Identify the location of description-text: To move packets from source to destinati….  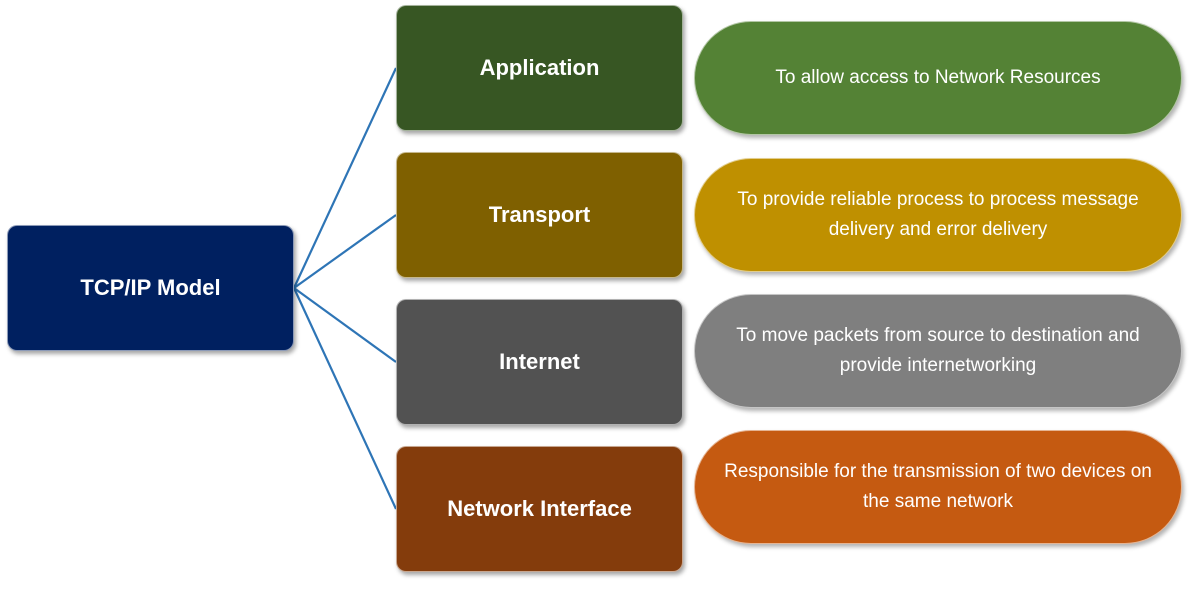
(938, 350).